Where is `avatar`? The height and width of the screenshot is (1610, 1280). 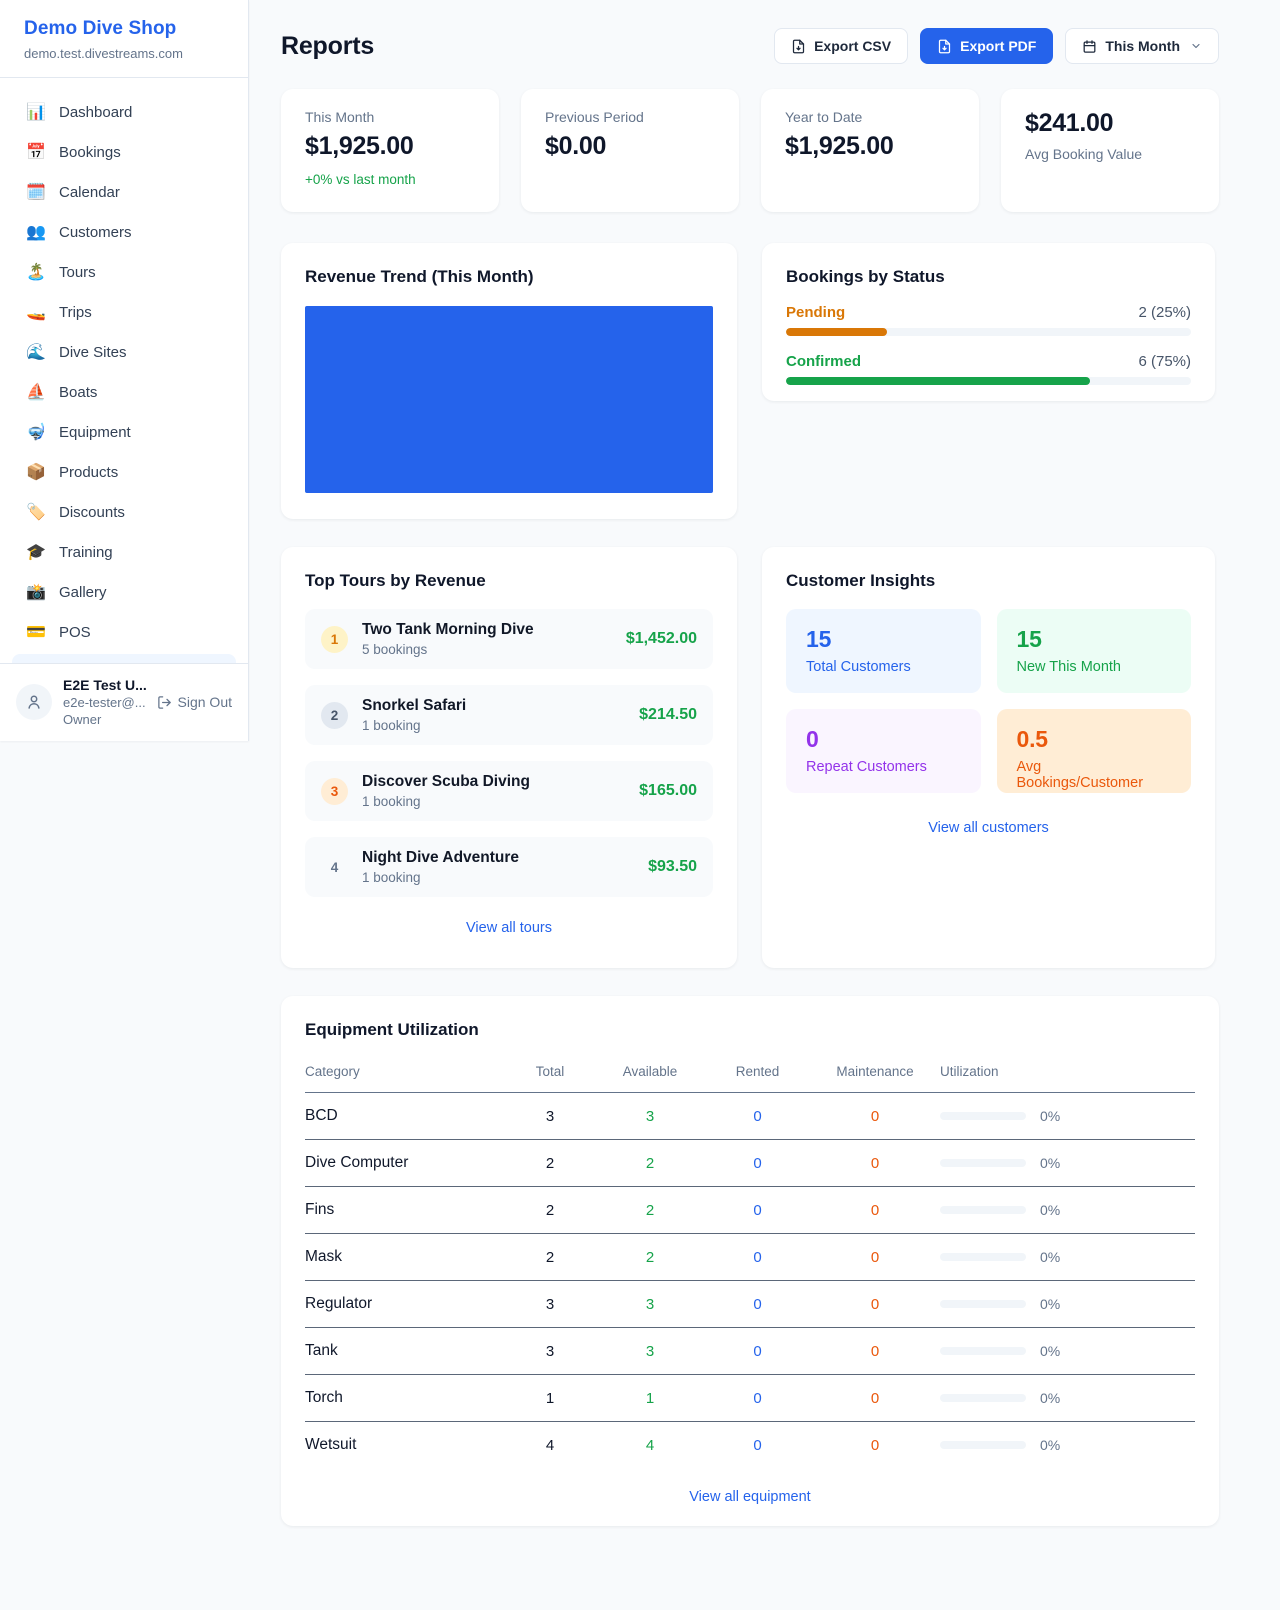 avatar is located at coordinates (34, 702).